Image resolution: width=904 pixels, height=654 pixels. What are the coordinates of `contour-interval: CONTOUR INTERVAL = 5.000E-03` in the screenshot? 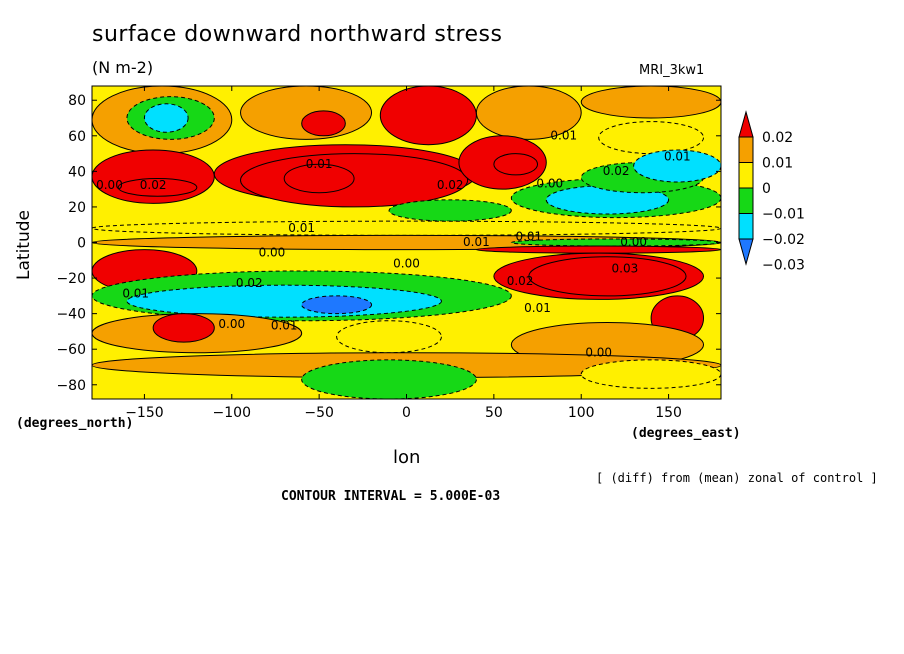 It's located at (391, 496).